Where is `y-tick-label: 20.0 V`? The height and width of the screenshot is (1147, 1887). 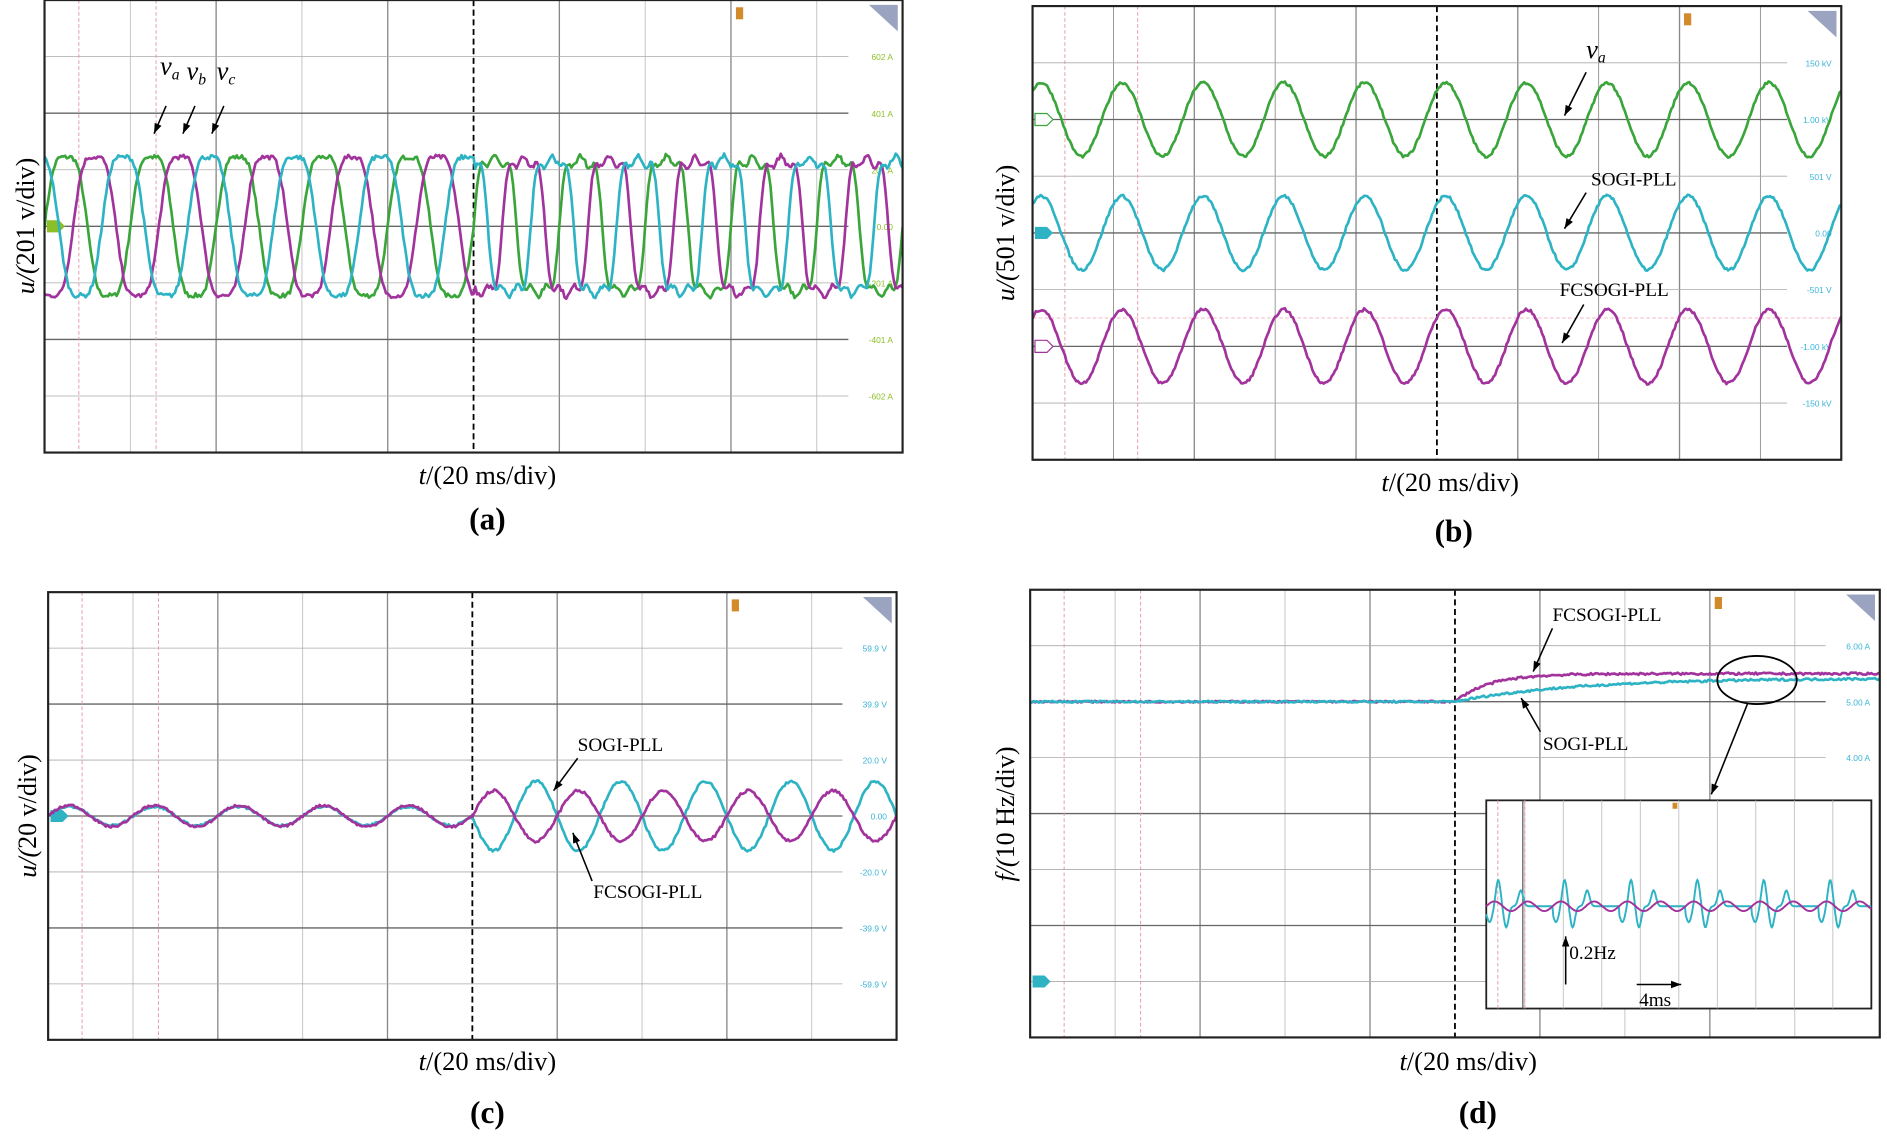
y-tick-label: 20.0 V is located at coordinates (875, 761).